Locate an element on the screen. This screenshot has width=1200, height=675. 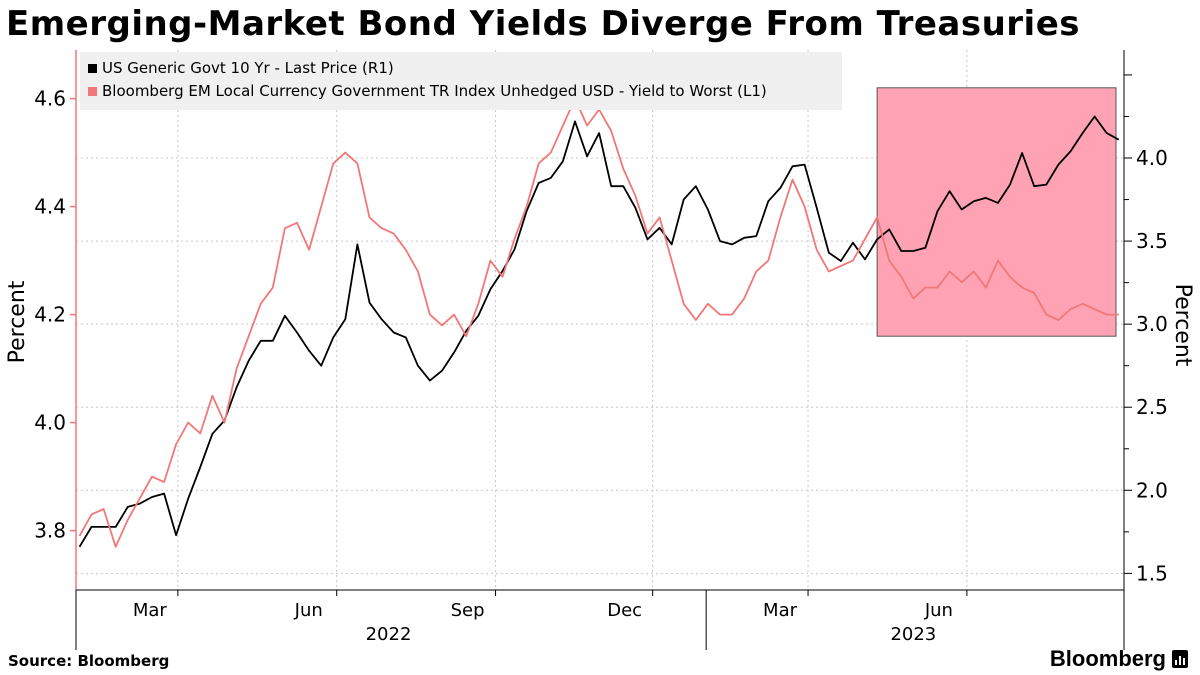
left-tick-label: 3.8 is located at coordinates (50, 531).